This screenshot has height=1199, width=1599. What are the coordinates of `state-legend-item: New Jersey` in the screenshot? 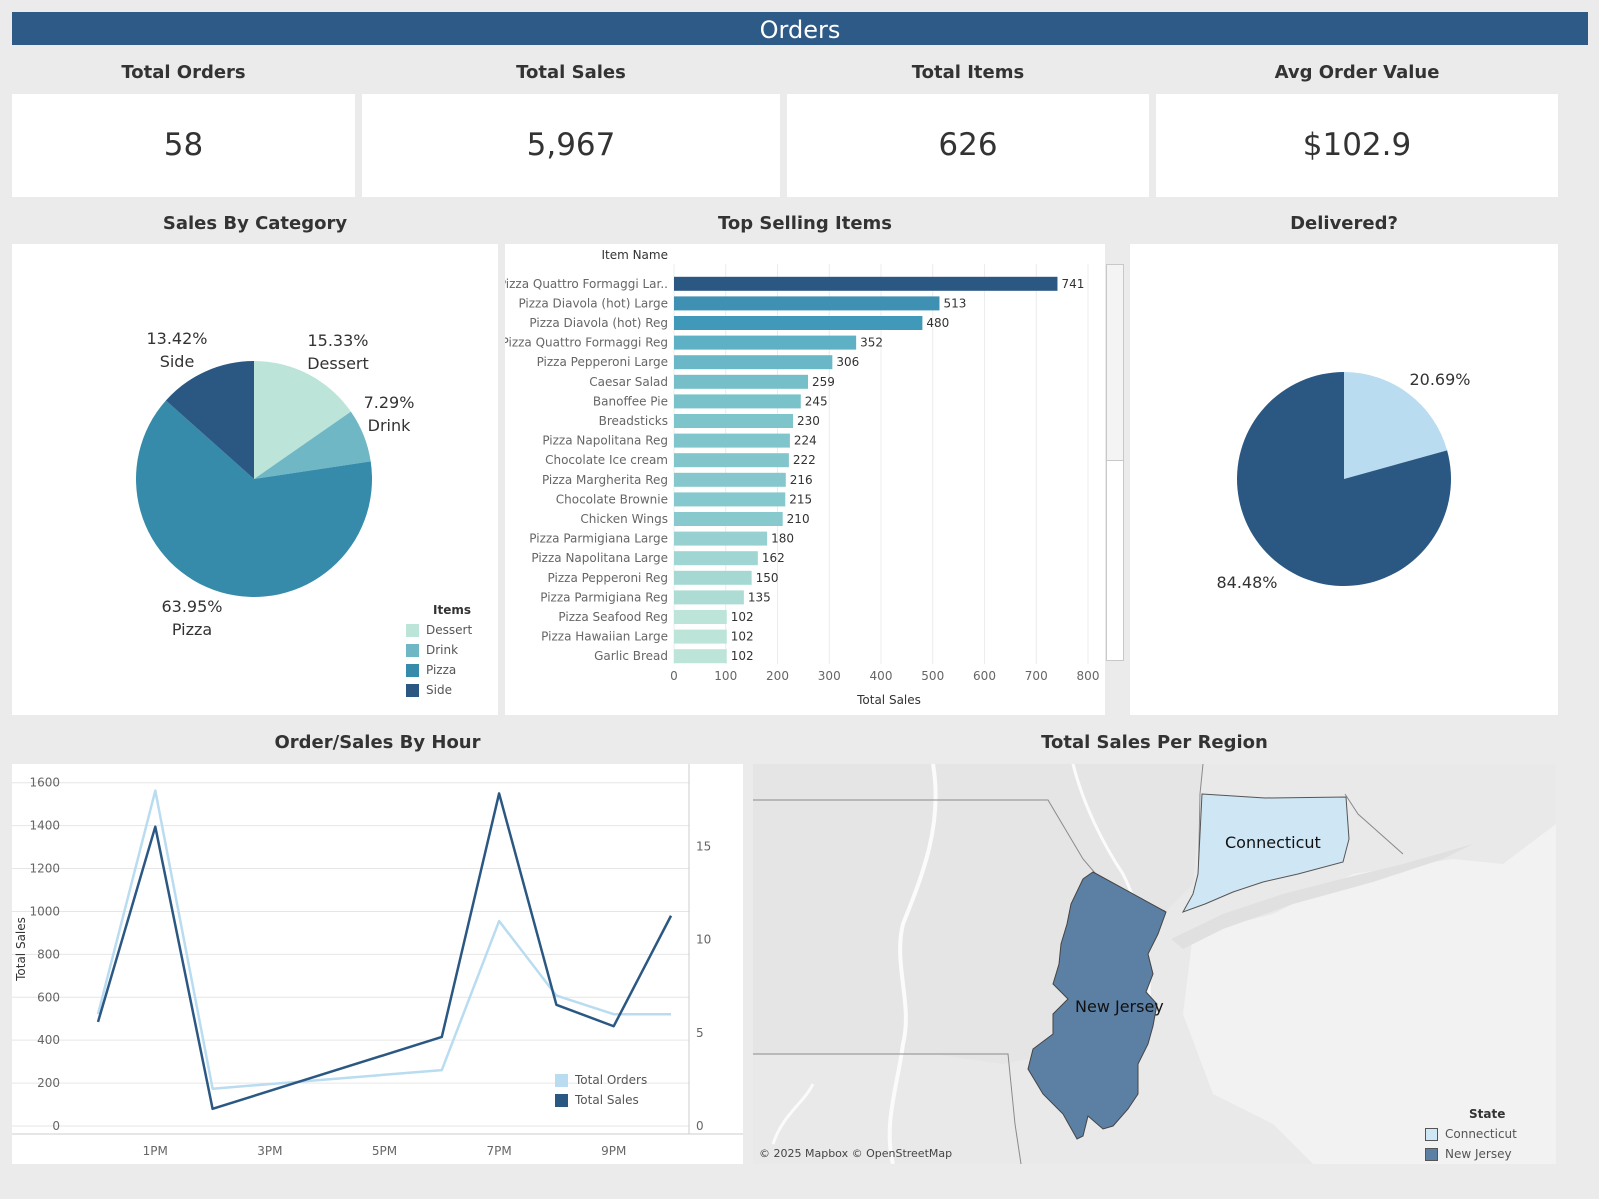 It's located at (1485, 1154).